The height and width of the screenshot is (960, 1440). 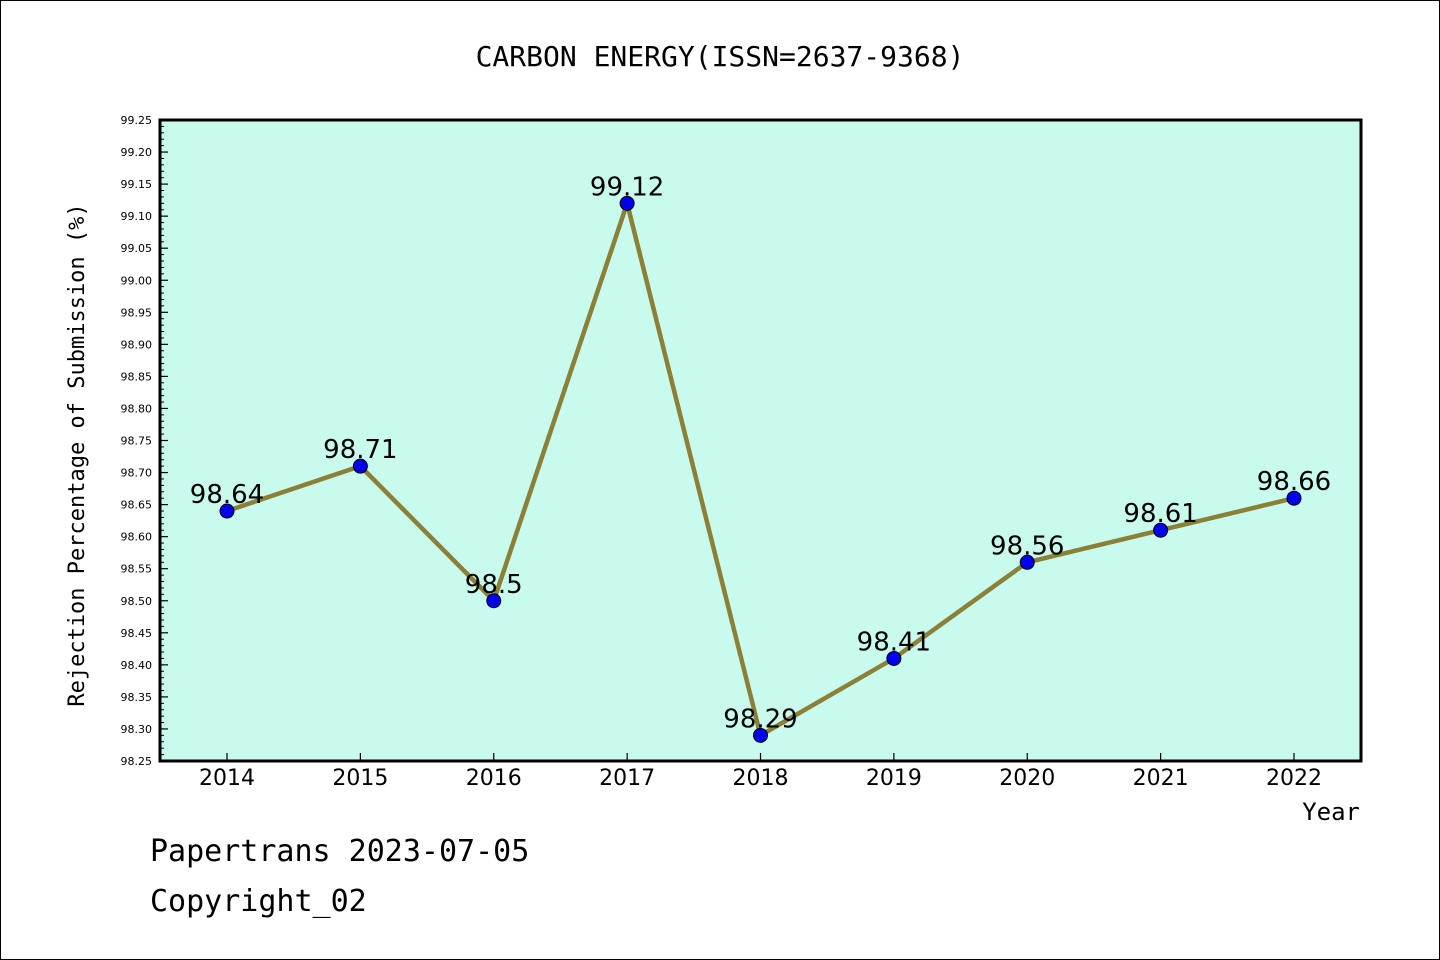 What do you see at coordinates (137, 601) in the screenshot?
I see `y-tick-label: 98.50` at bounding box center [137, 601].